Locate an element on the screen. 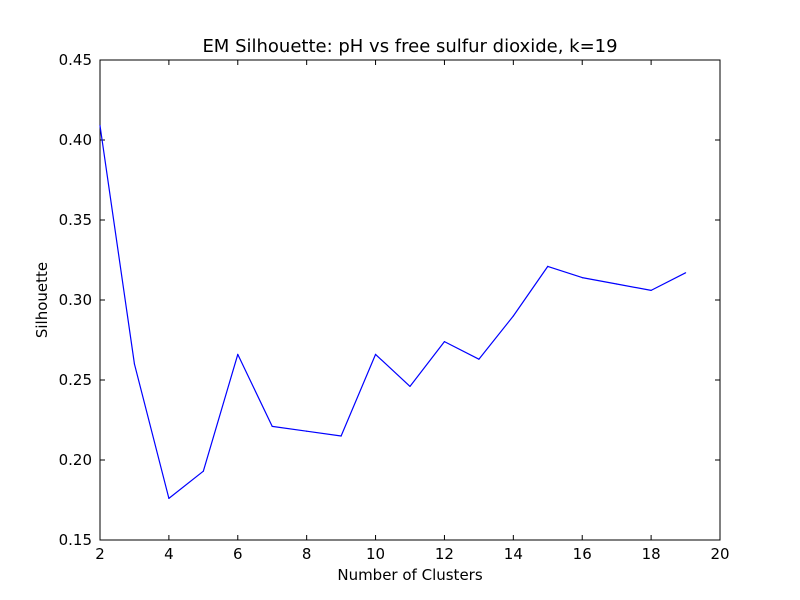  x-tick-label: 10 is located at coordinates (375, 554).